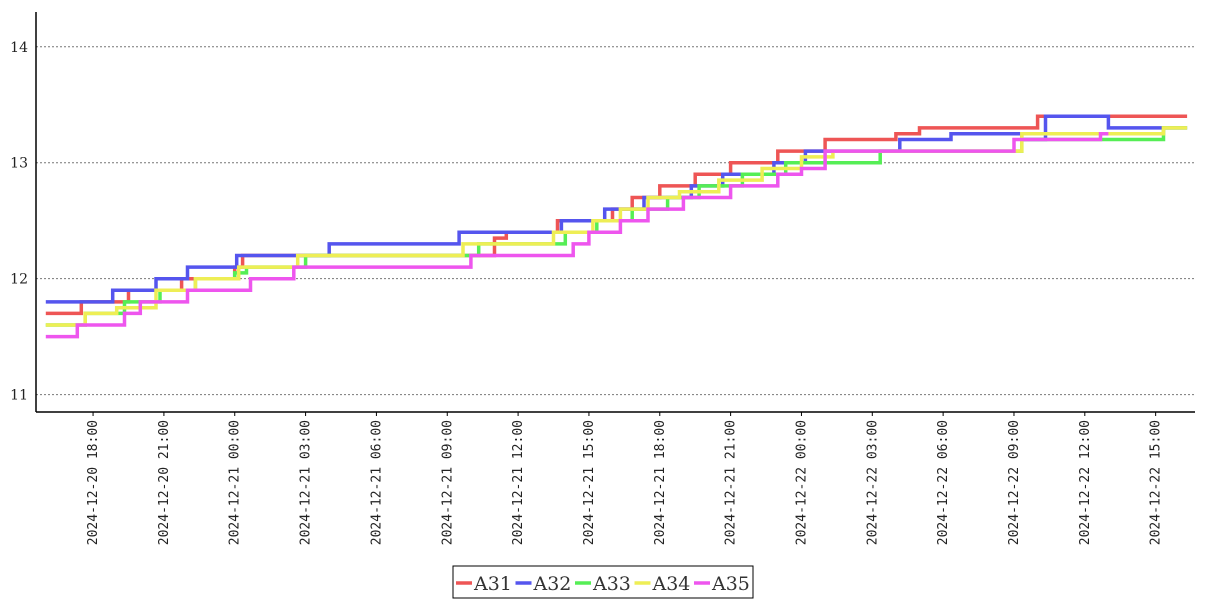  I want to click on legend-label: A31, so click(492, 584).